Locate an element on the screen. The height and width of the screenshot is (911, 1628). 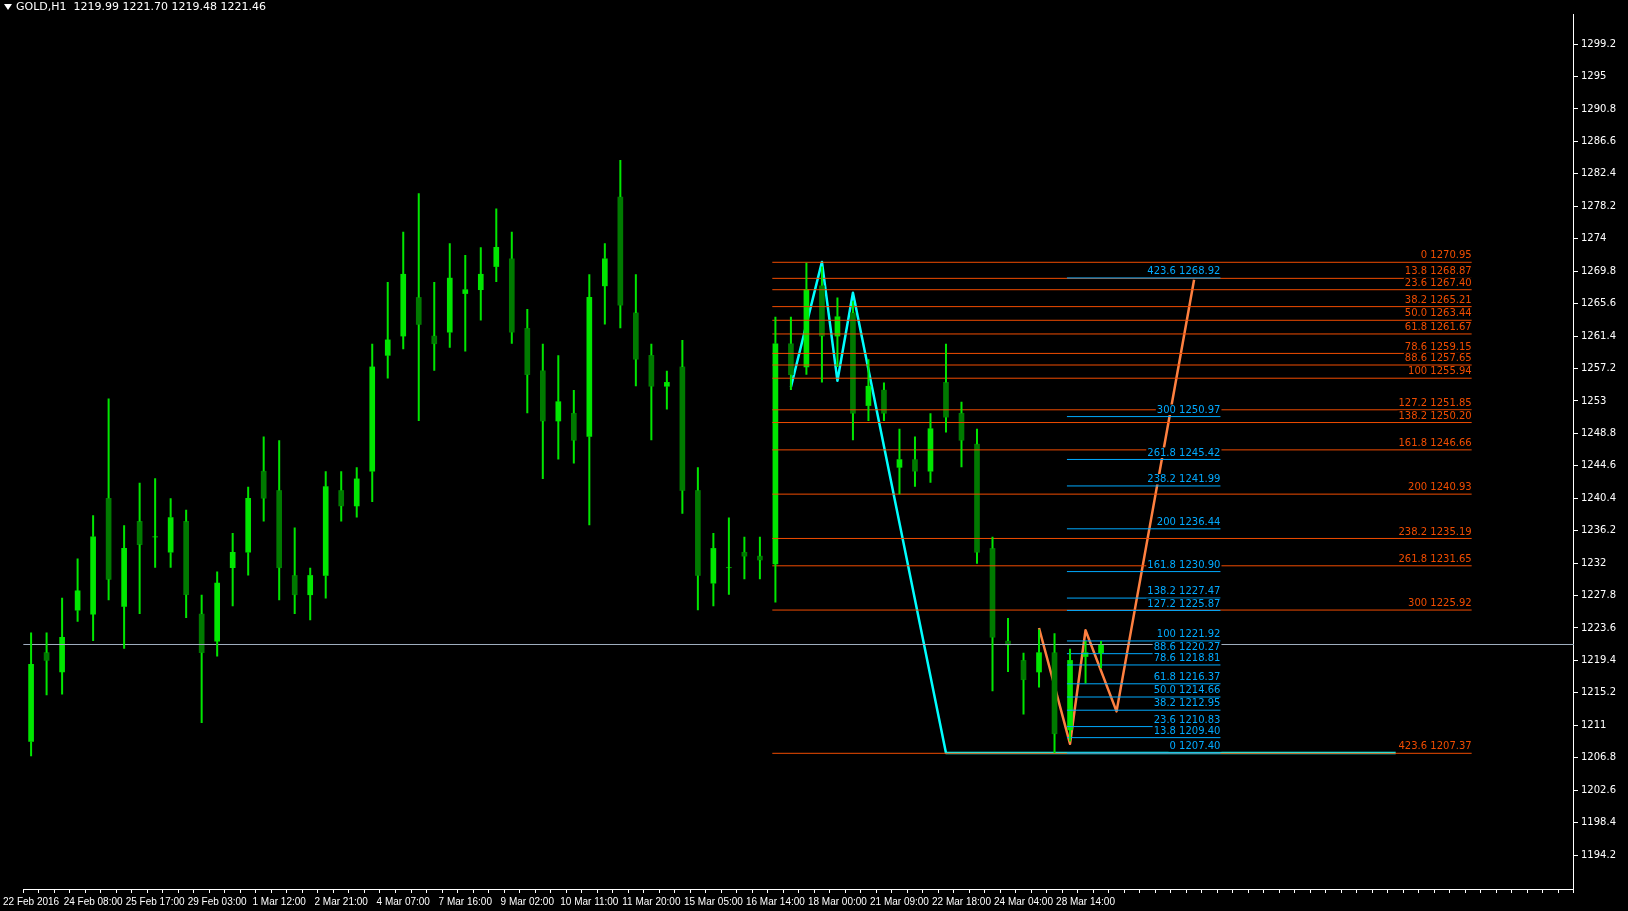
chart-title: GOLD,H1 1219.99 1221.70 1219.48 1221.46 is located at coordinates (141, 6).